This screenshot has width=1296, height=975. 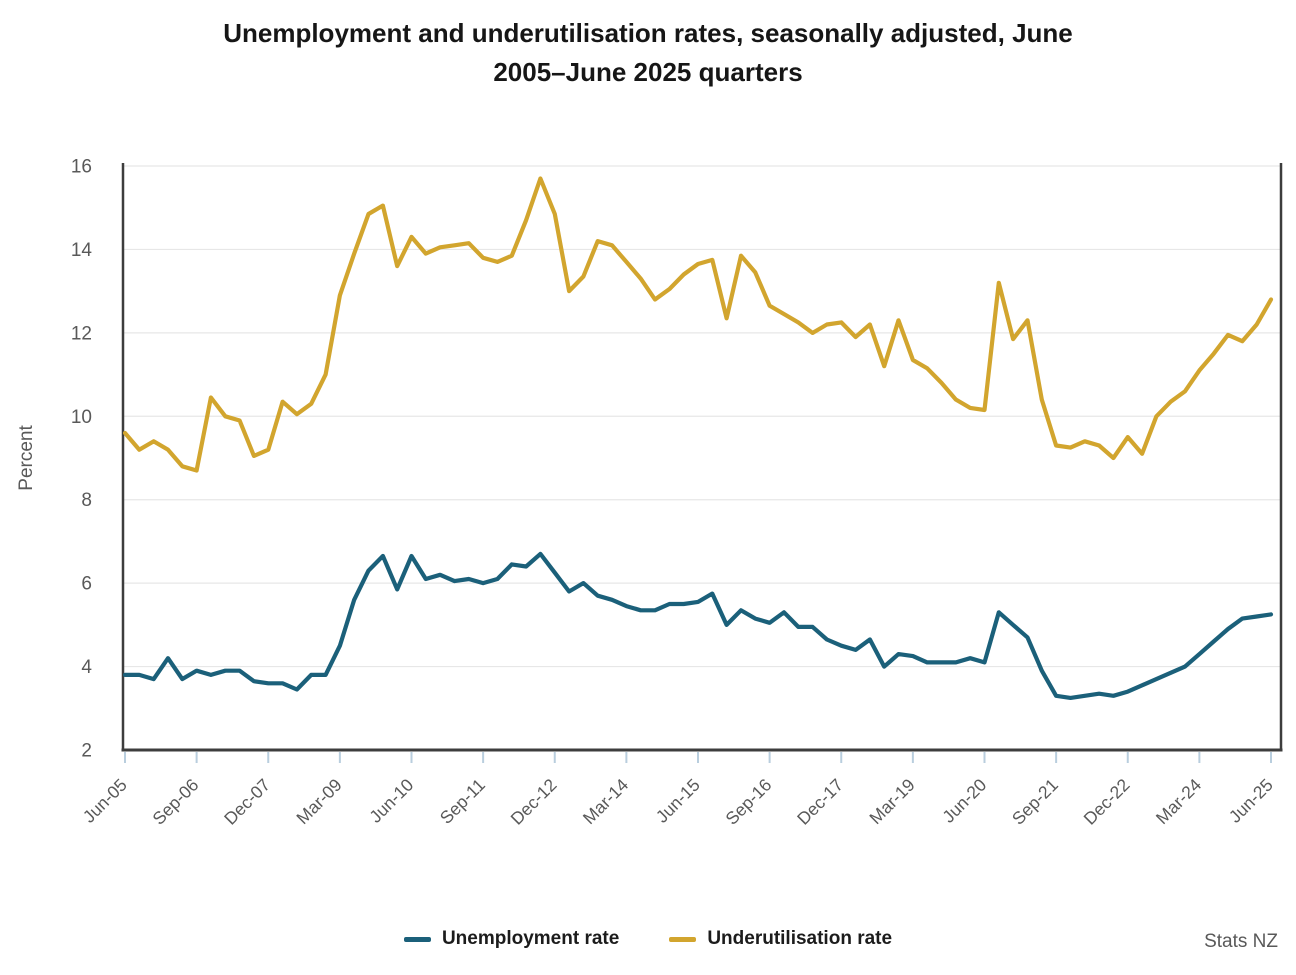 I want to click on x-tick-label-Dec-22: Dec-22, so click(x=1107, y=802).